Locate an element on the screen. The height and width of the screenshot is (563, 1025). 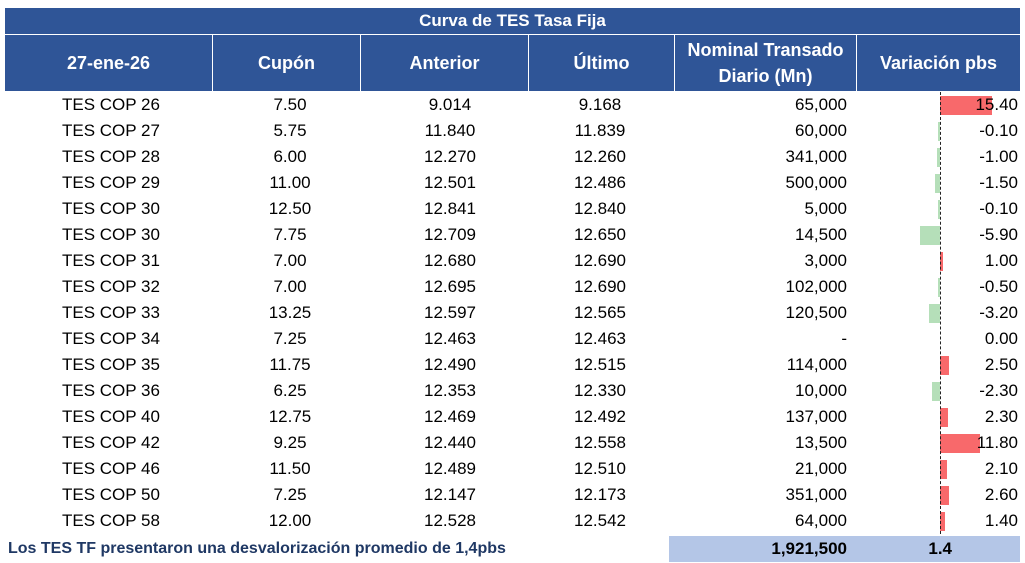
nominal-cell: - is located at coordinates (844, 338).